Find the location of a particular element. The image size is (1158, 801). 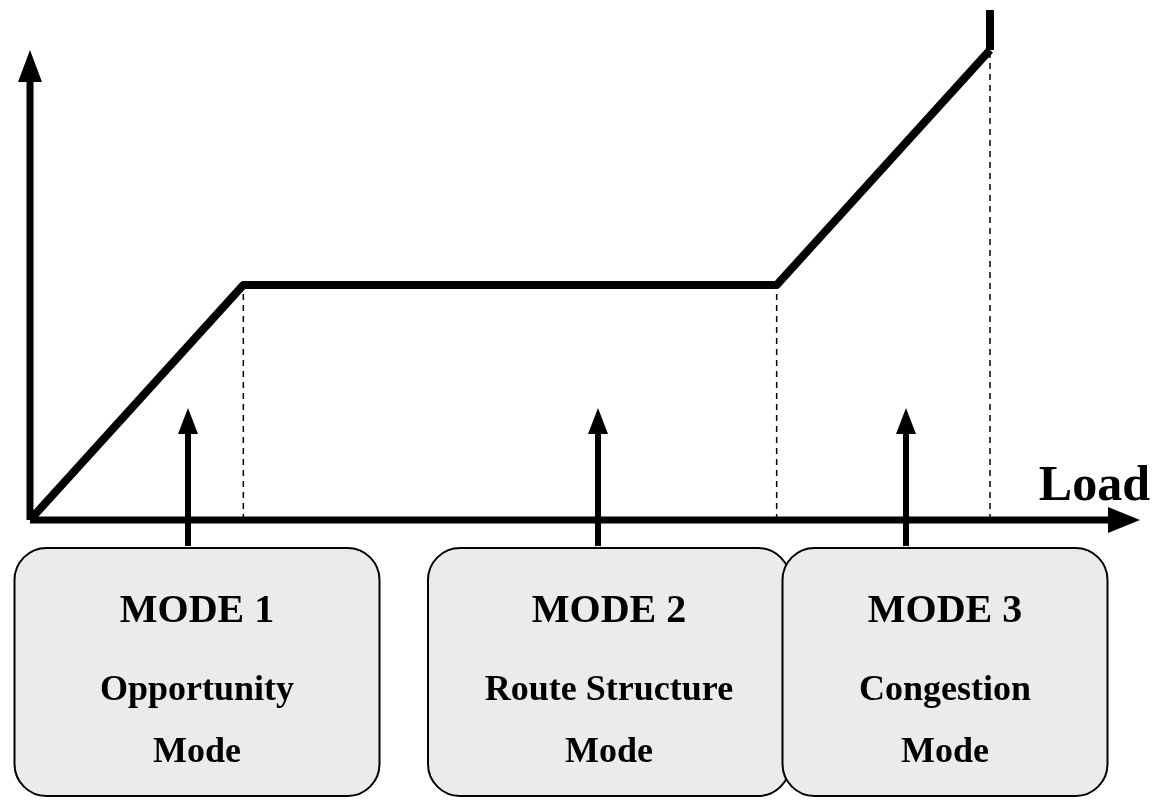

text: MODE 1 Opportunity Mode is located at coordinates (197, 678).